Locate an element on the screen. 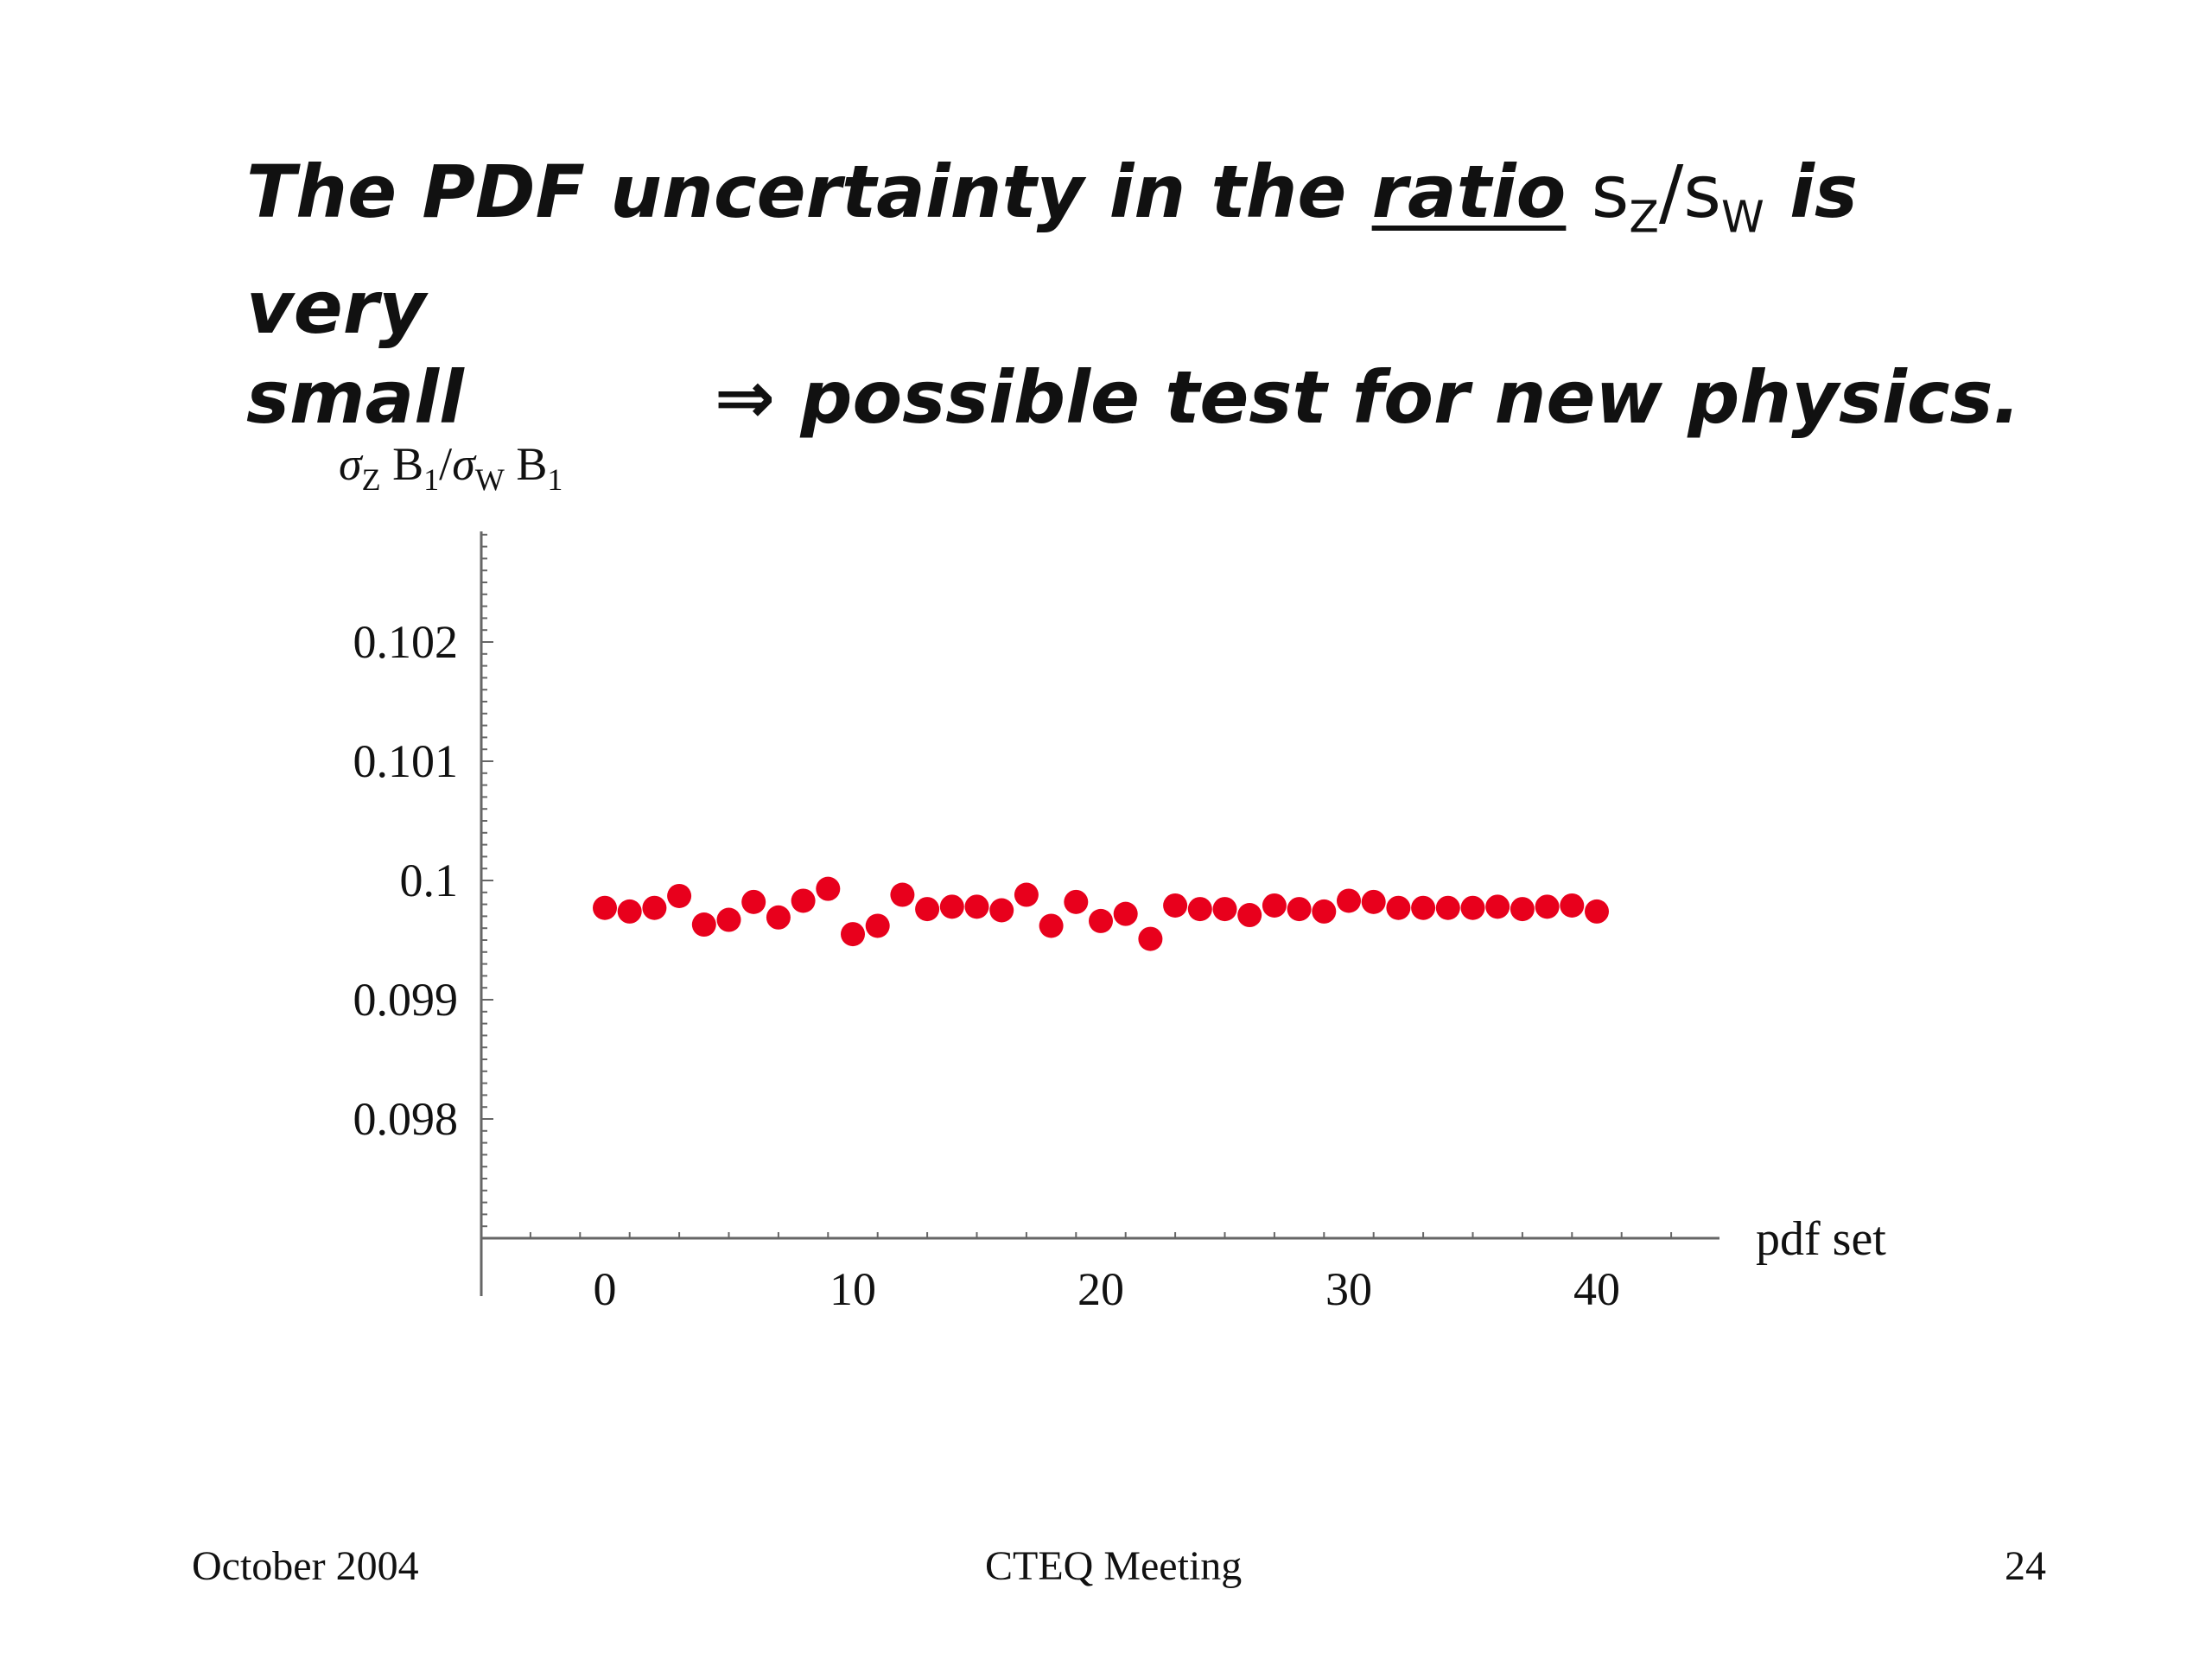 This screenshot has width=2212, height=1659. y-minor-ticks is located at coordinates (487, 880).